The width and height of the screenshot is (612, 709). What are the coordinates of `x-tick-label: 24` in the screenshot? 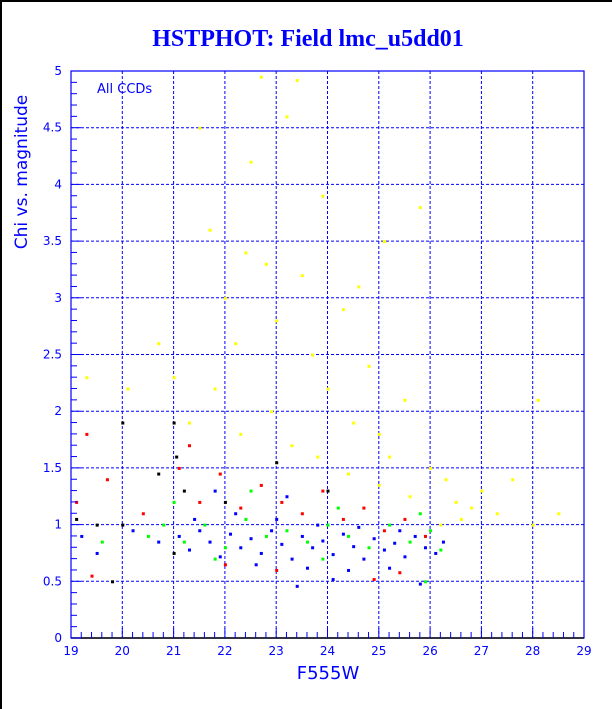 It's located at (327, 651).